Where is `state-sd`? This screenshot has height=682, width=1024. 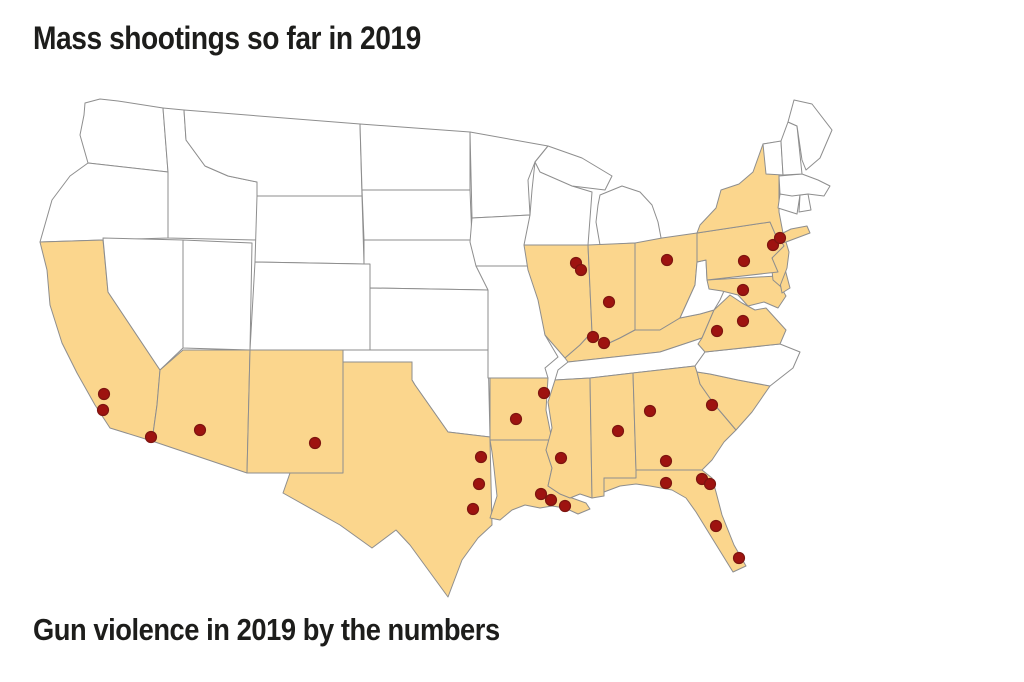
state-sd is located at coordinates (417, 215).